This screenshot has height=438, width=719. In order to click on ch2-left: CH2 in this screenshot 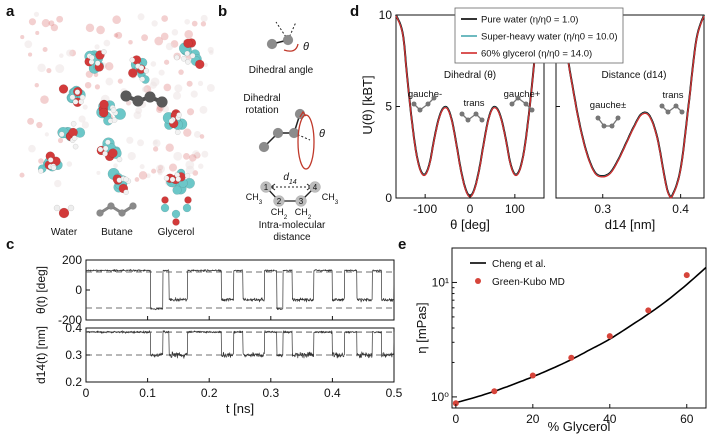, I will do `click(279, 214)`.